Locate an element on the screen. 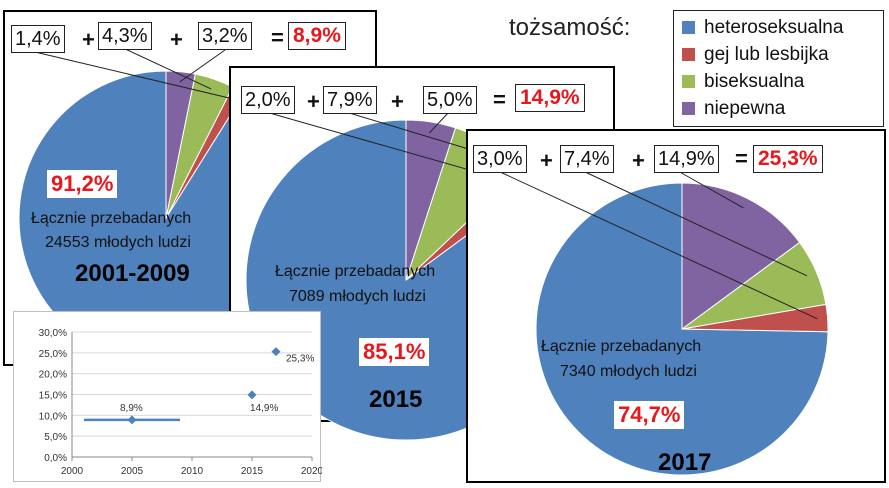  period-title: 2015 is located at coordinates (396, 399).